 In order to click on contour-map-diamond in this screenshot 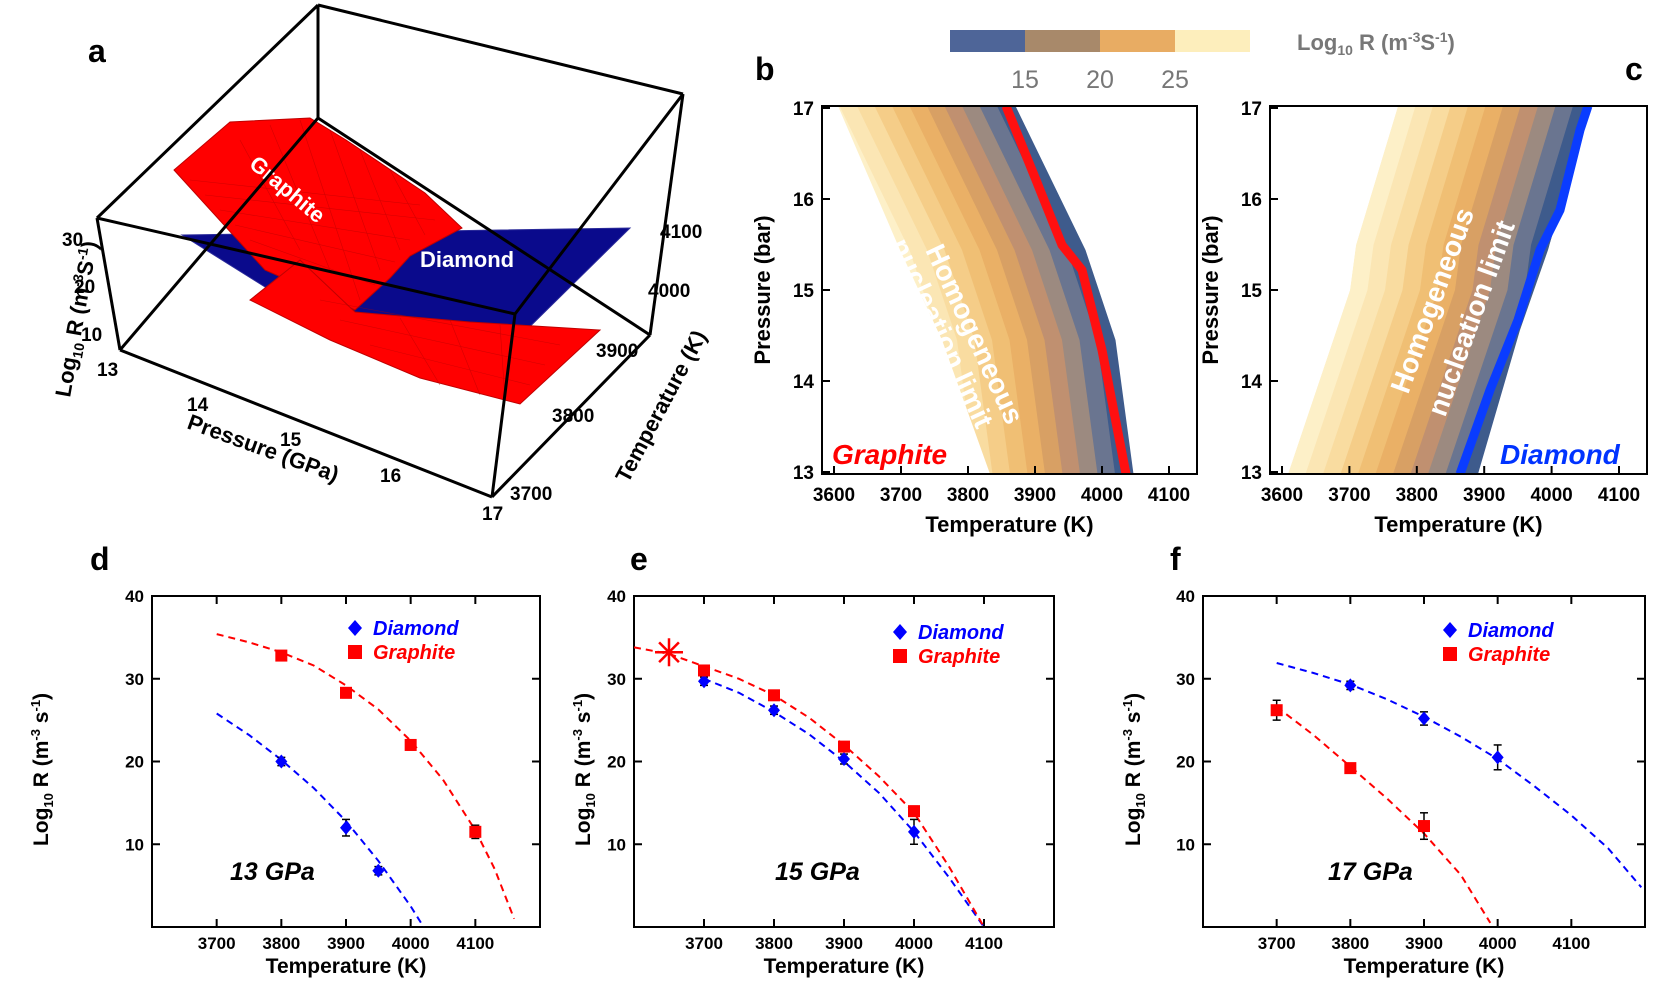, I will do `click(1458, 290)`.